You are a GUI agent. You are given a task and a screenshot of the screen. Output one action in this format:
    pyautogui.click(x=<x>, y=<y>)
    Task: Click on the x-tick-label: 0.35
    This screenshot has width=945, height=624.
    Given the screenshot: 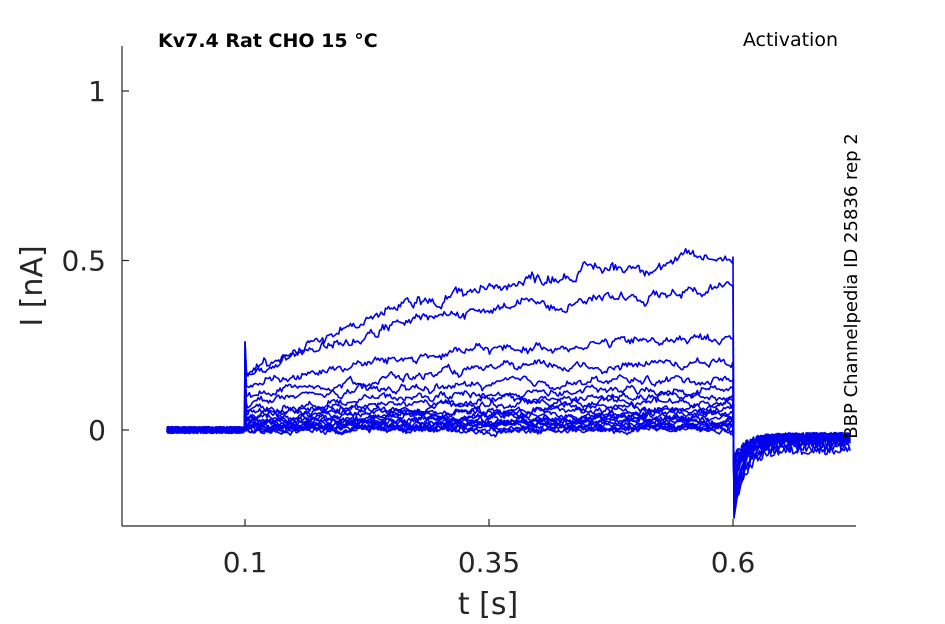 What is the action you would take?
    pyautogui.click(x=489, y=562)
    